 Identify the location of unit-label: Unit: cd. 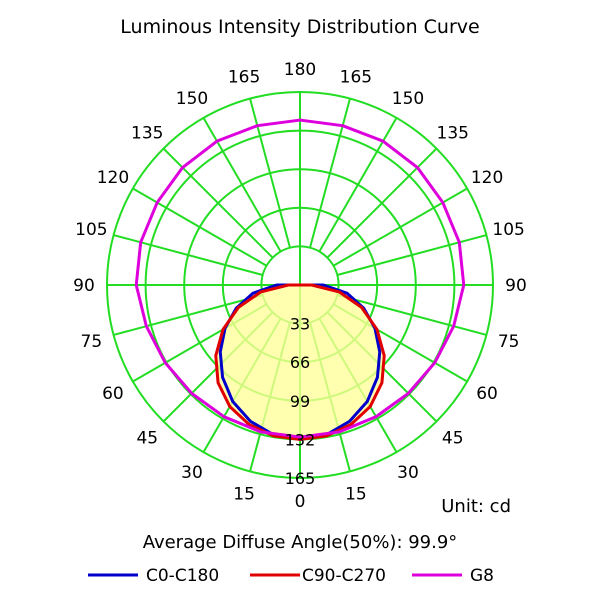
(476, 506).